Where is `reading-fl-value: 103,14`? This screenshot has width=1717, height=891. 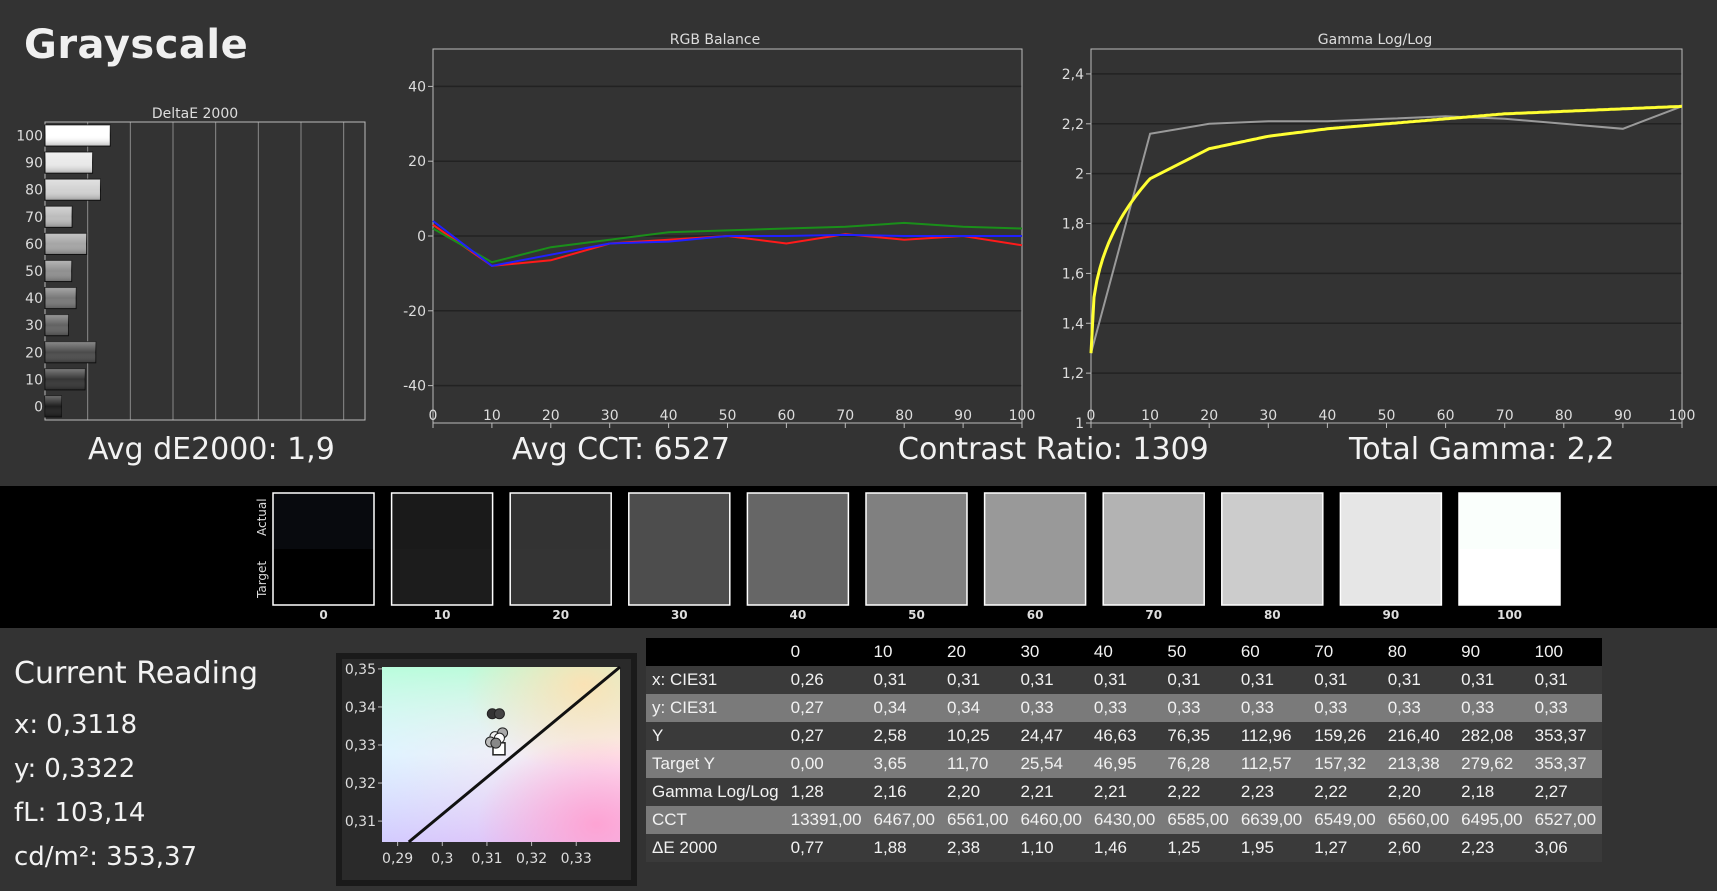
reading-fl-value: 103,14 is located at coordinates (100, 813).